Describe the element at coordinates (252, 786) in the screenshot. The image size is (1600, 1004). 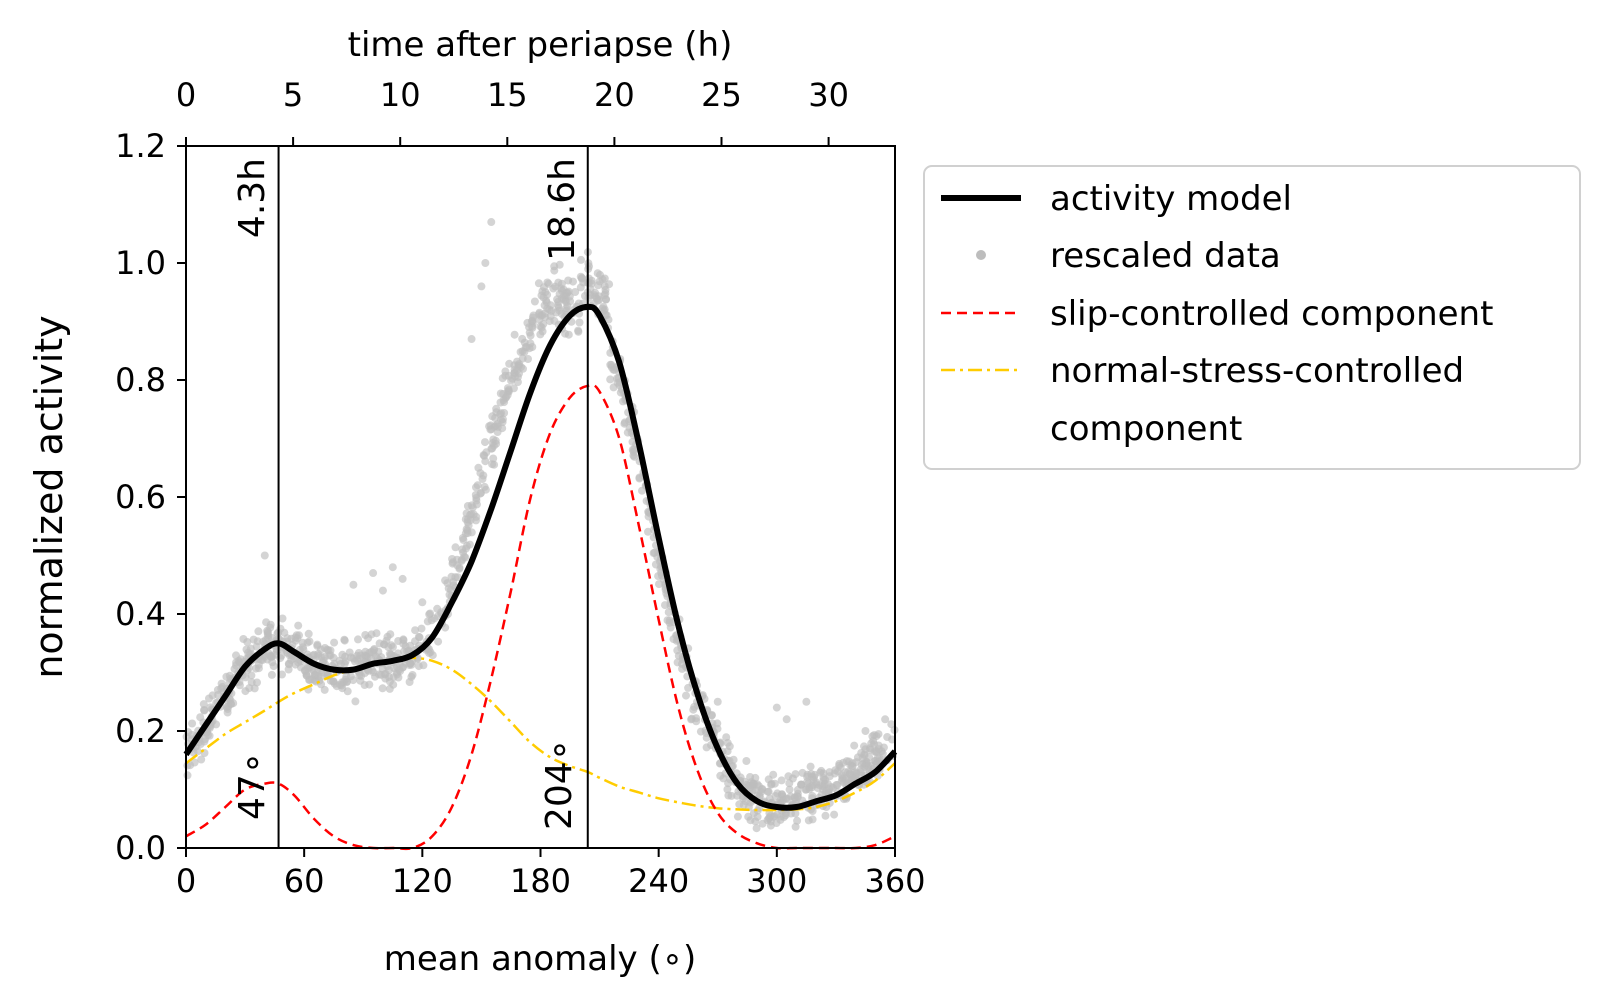
I see `vline-label-47-angle: 47∘` at that location.